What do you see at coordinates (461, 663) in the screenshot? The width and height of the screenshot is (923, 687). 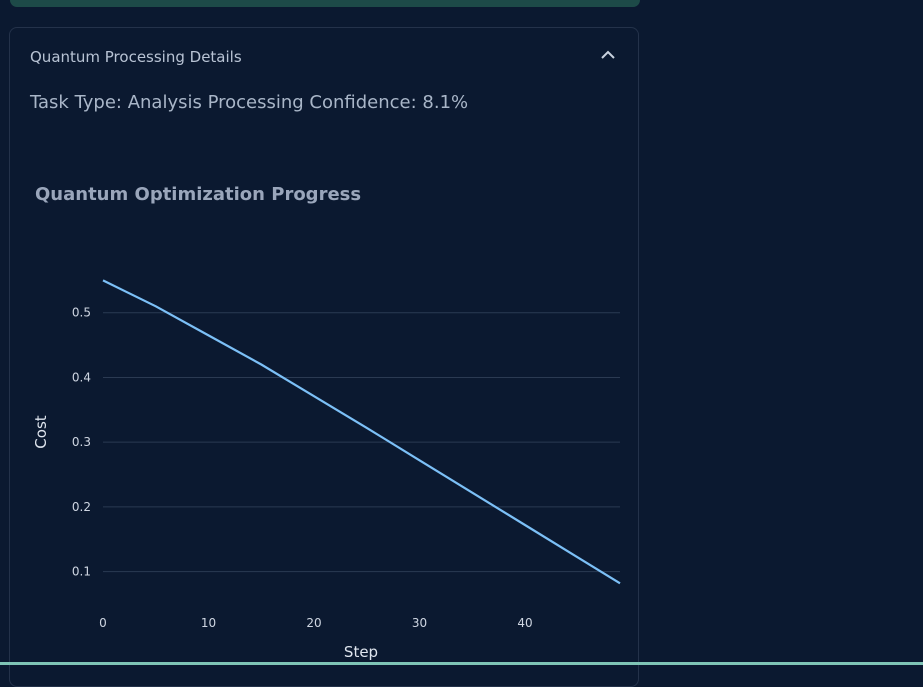 I see `bottom-accent-strip` at bounding box center [461, 663].